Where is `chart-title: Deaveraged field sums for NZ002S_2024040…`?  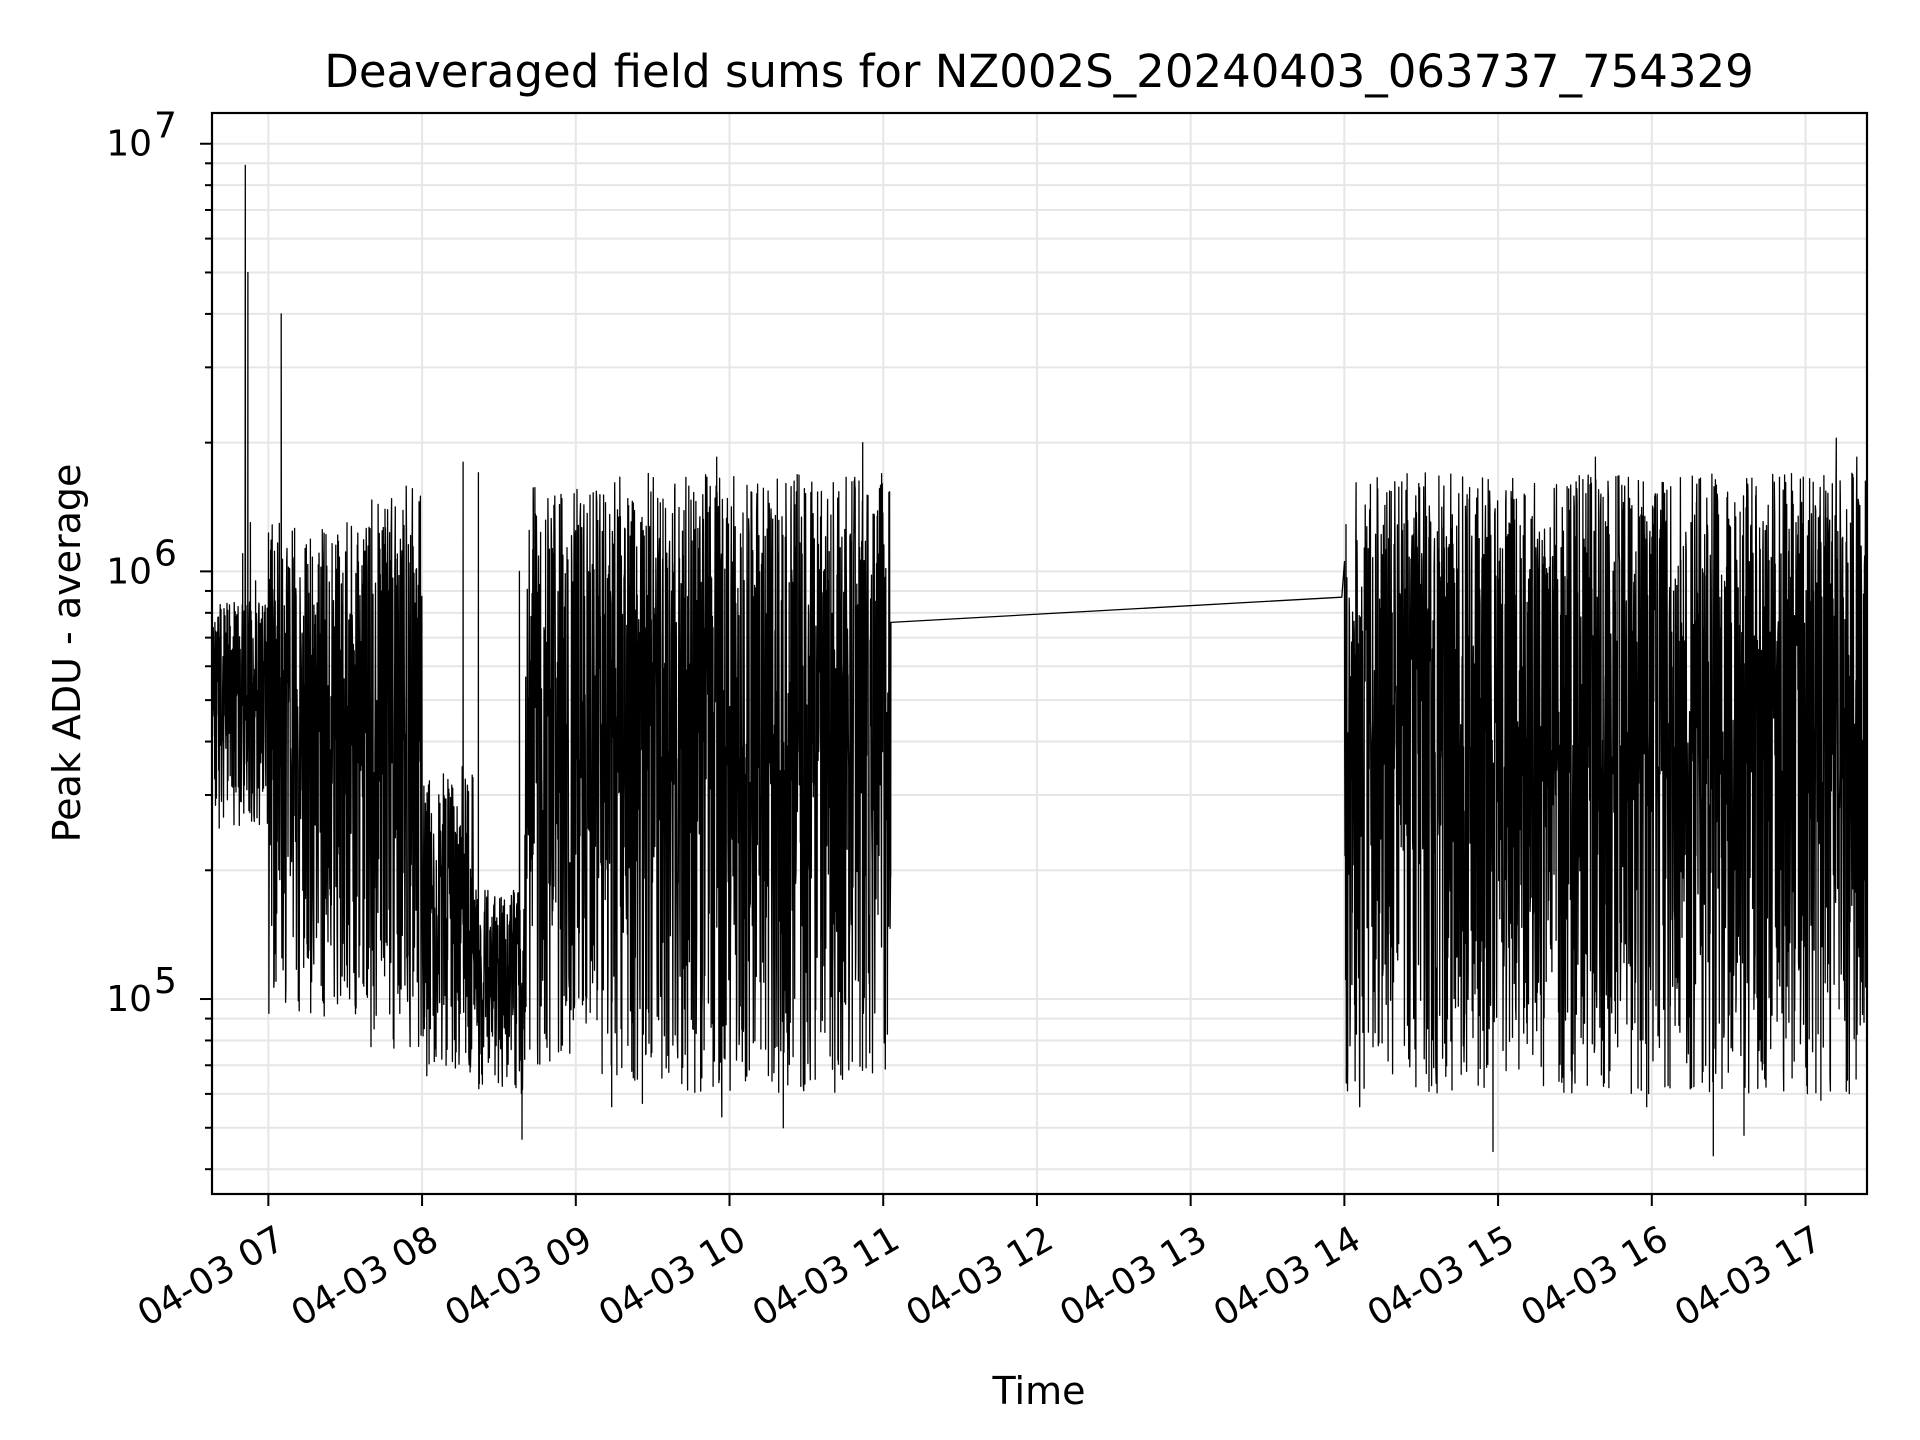 chart-title: Deaveraged field sums for NZ002S_2024040… is located at coordinates (1039, 71).